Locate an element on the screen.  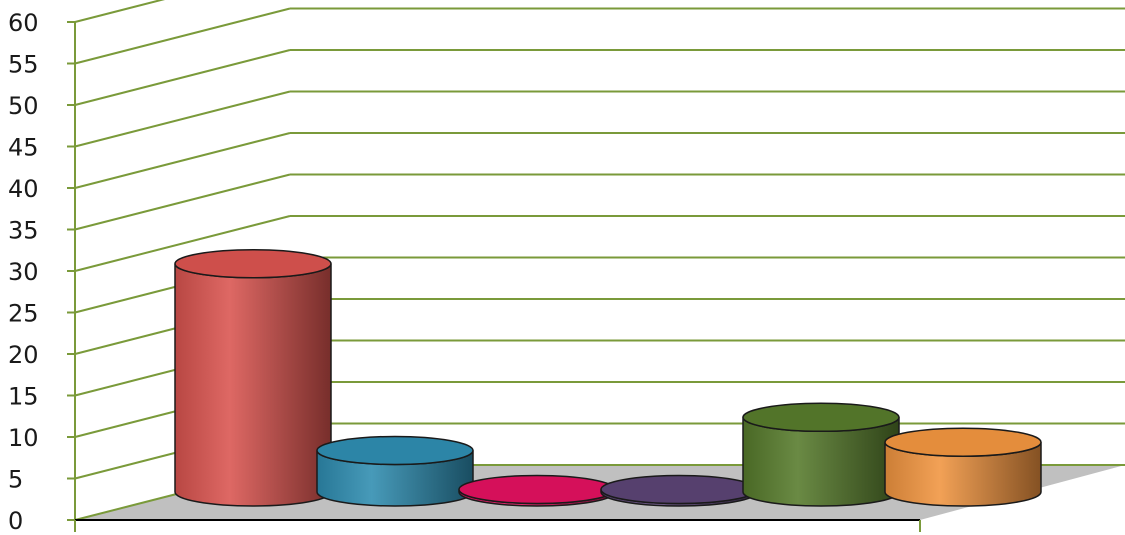
y-tick-label: 30 is located at coordinates (23, 272).